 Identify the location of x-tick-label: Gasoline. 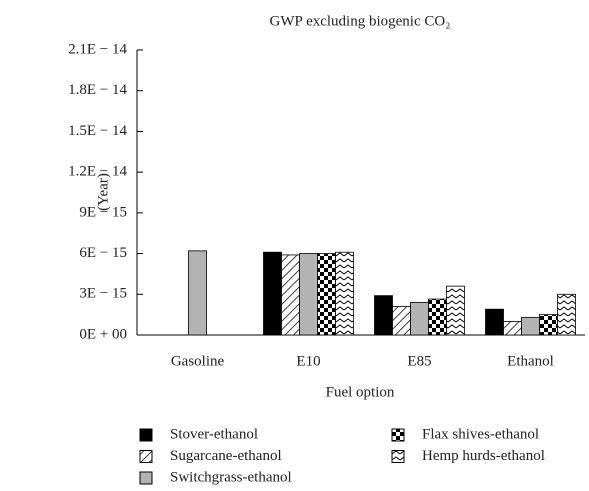
(198, 361).